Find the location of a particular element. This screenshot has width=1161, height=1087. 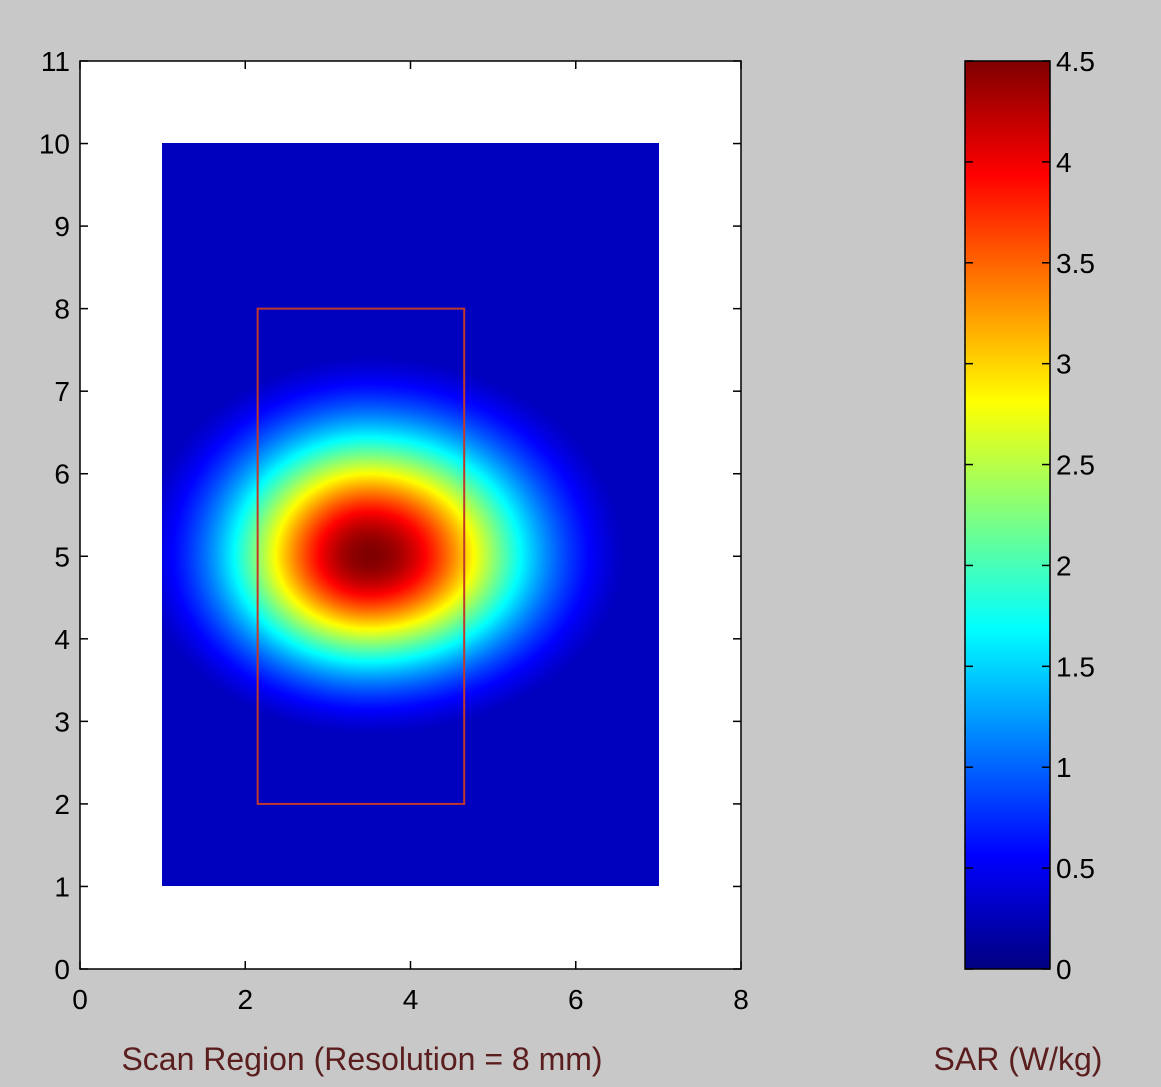

y-tick-label-8: 8 is located at coordinates (62, 309).